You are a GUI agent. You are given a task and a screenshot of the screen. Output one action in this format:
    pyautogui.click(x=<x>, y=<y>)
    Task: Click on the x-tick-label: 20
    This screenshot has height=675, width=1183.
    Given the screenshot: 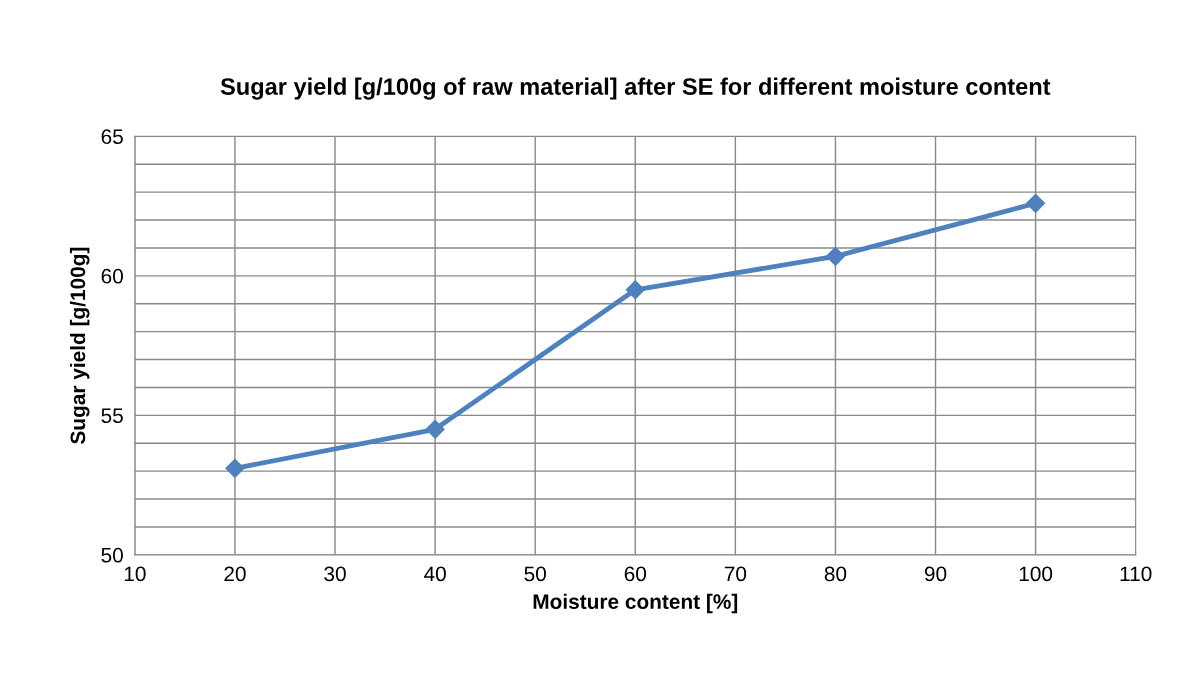 What is the action you would take?
    pyautogui.click(x=235, y=574)
    